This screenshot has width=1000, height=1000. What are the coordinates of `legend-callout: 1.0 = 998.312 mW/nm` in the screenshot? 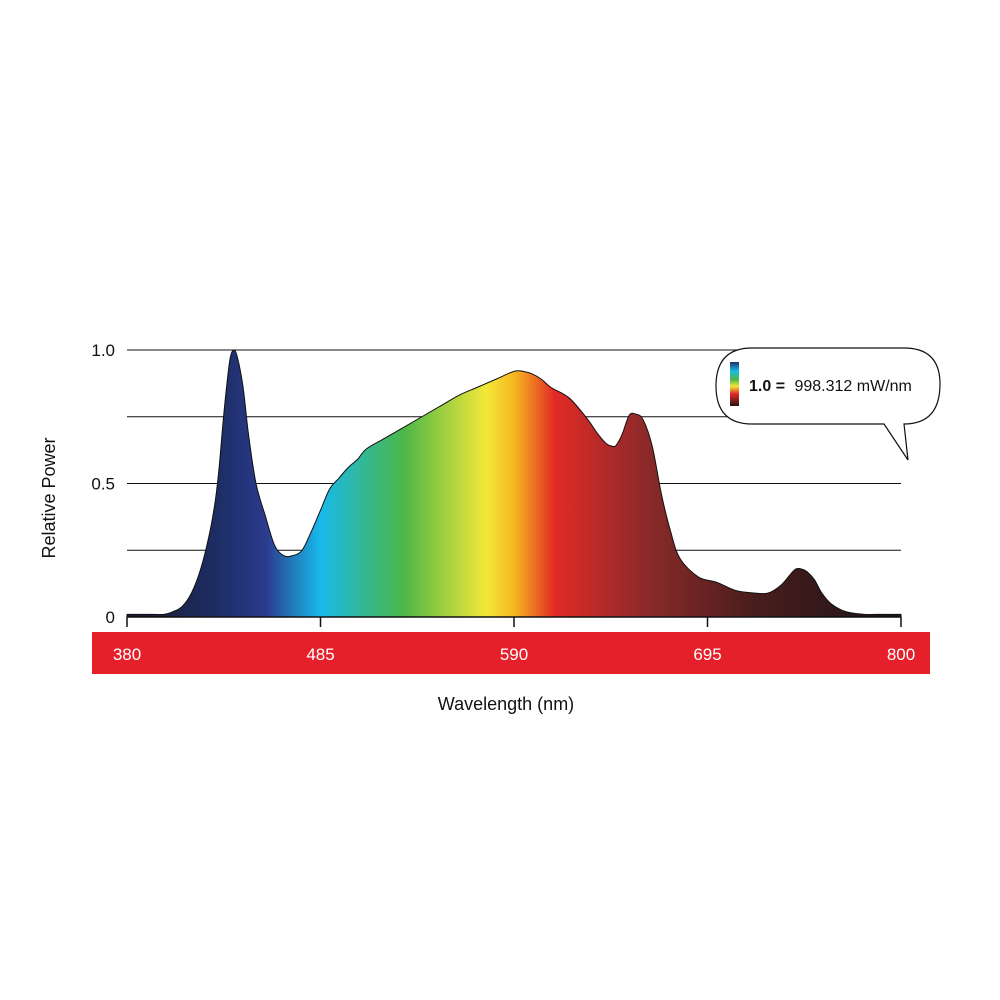 It's located at (828, 404).